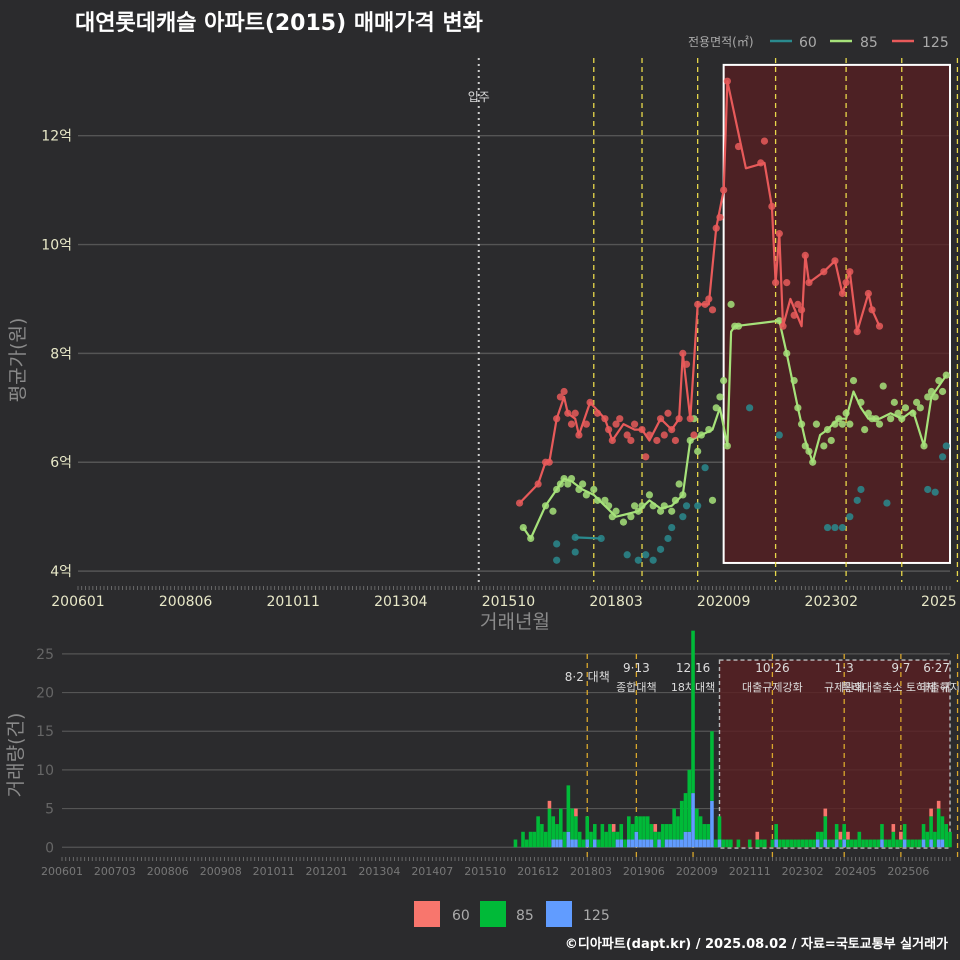  I want to click on volume-y-tick-label: 15, so click(45, 732).